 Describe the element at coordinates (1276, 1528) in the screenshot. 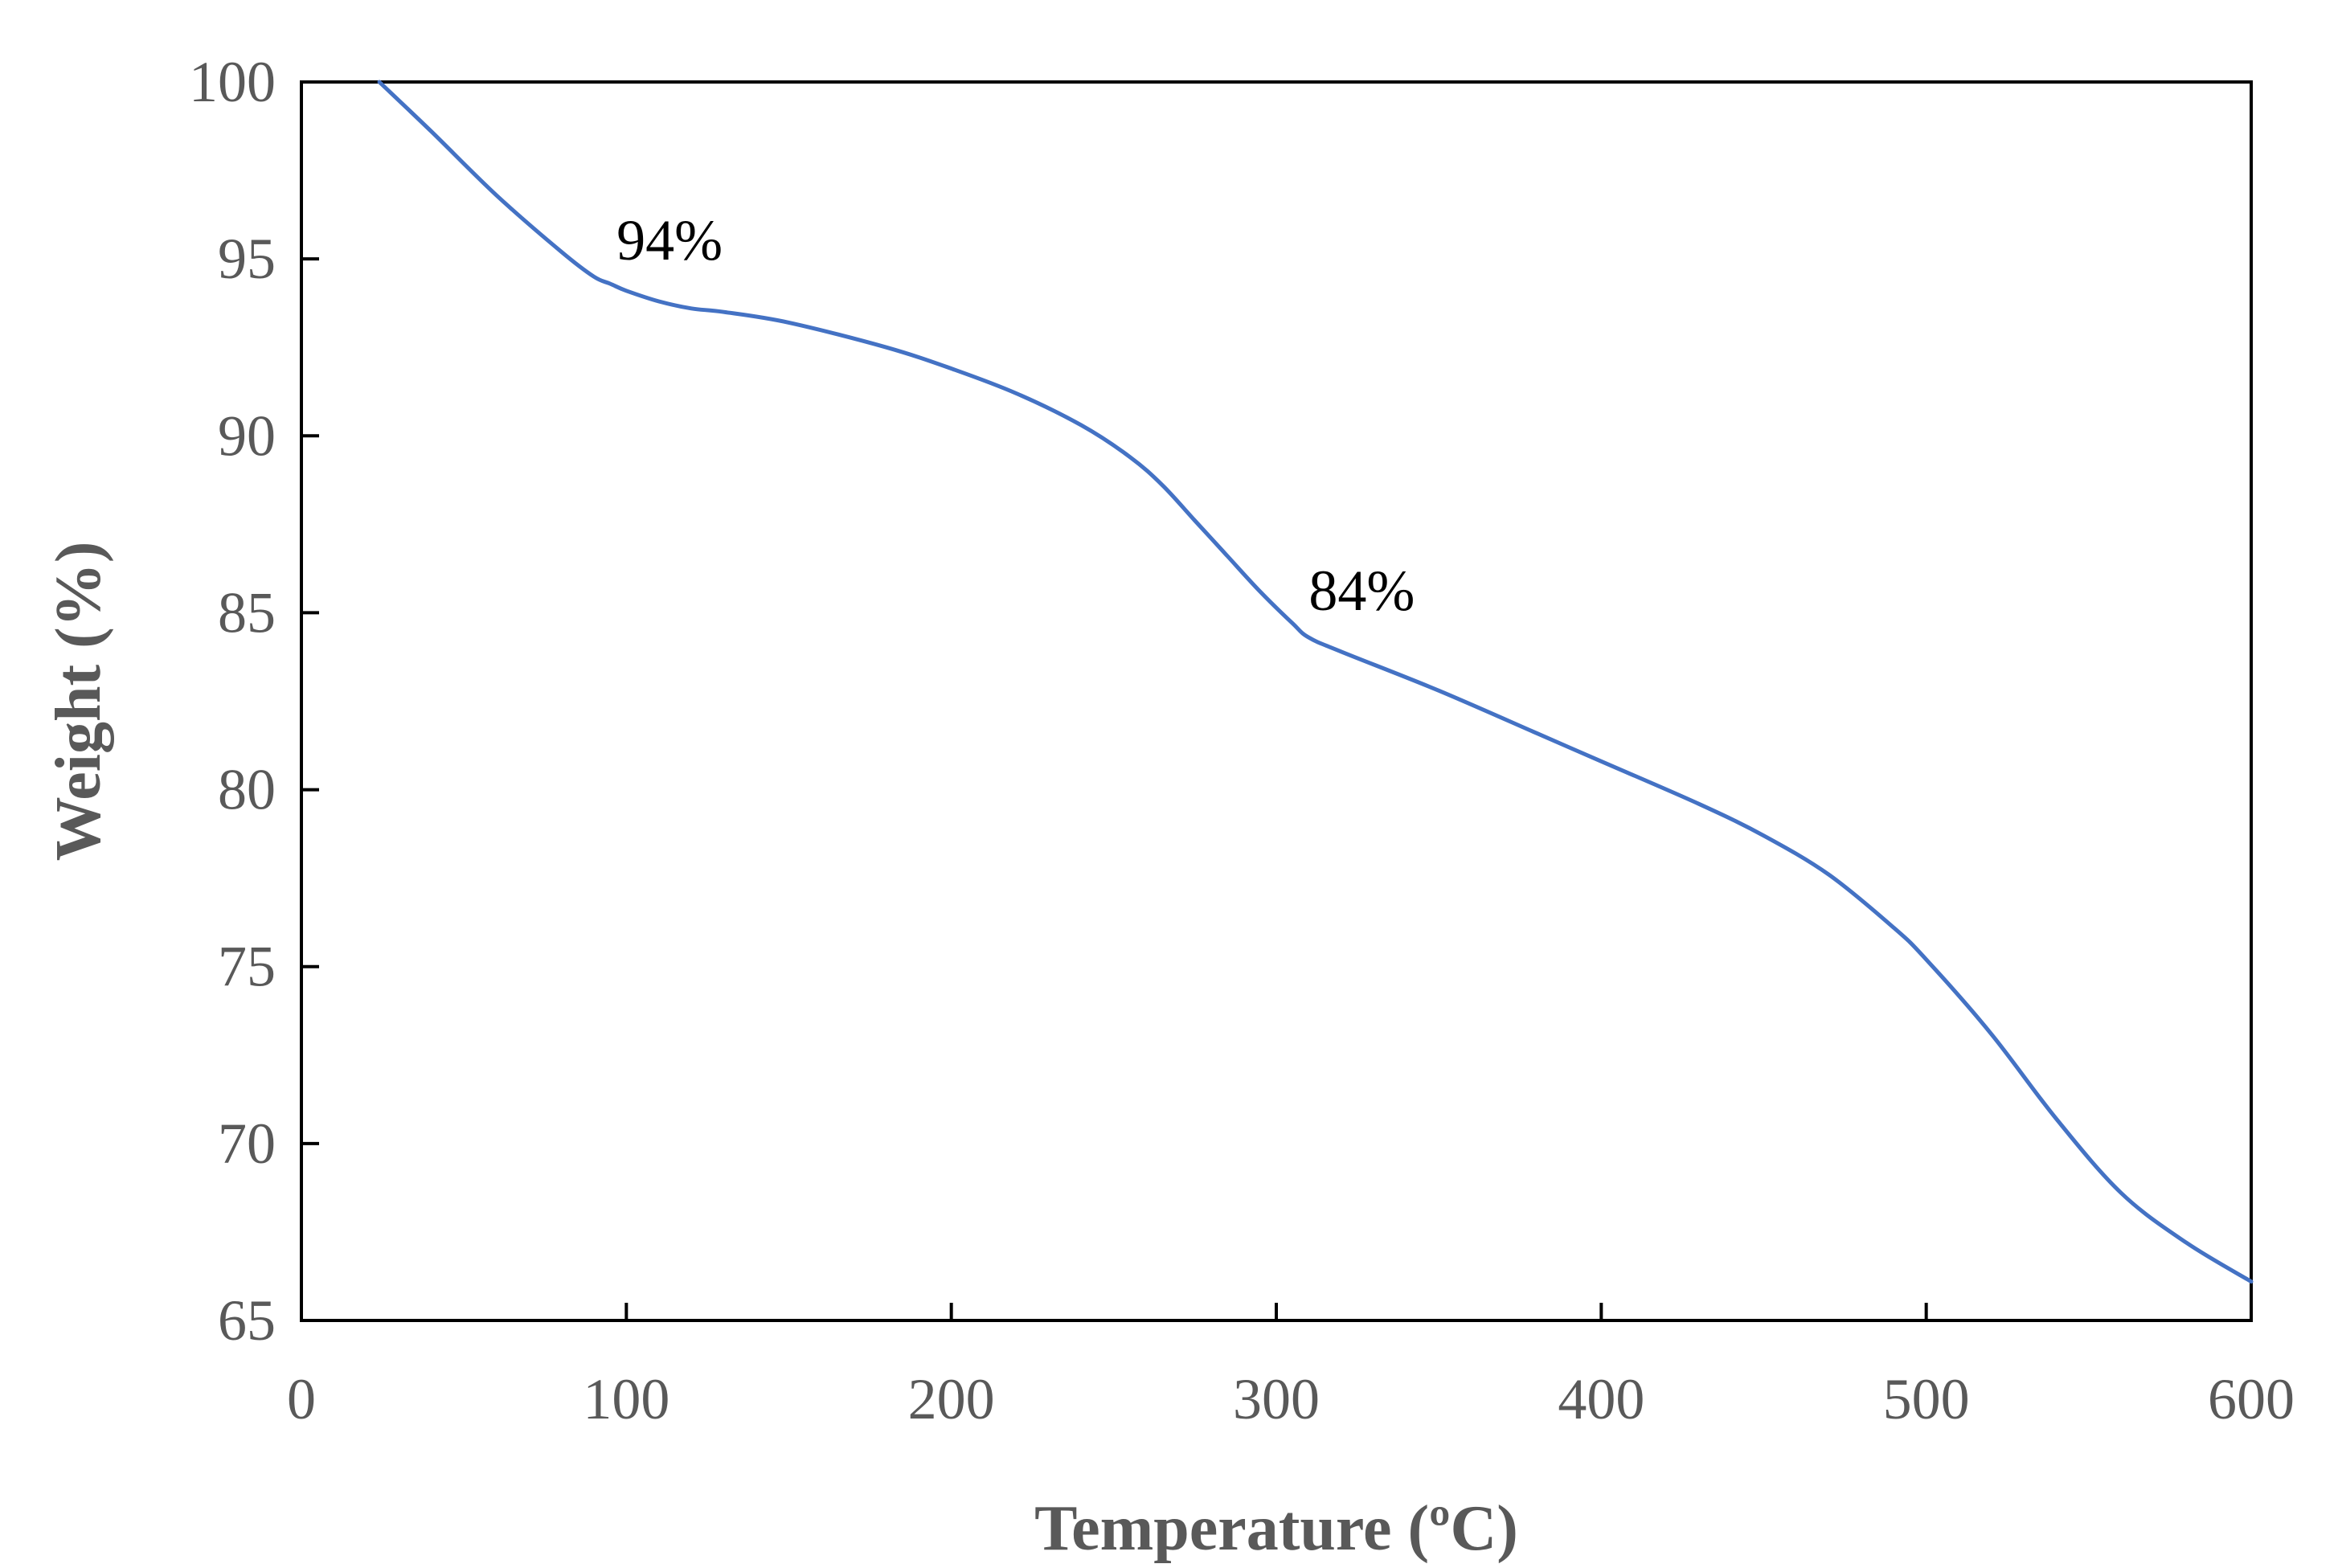

I see `x-axis-title: Temperature (ºC)` at that location.